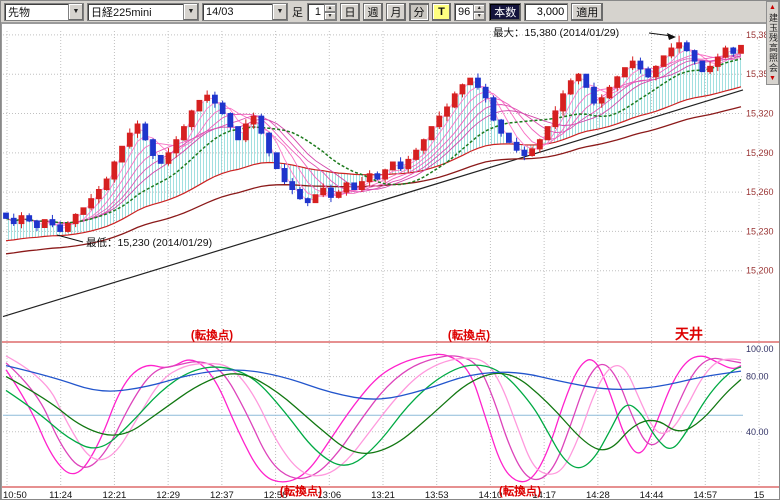 The height and width of the screenshot is (500, 780). Describe the element at coordinates (396, 11) in the screenshot. I see `period-month-button: 月` at that location.